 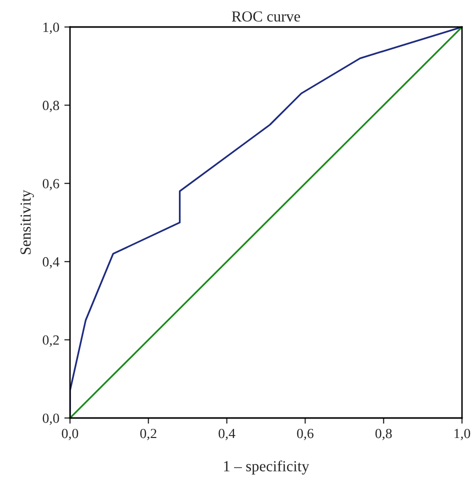 What do you see at coordinates (51, 419) in the screenshot?
I see `y-tick-label: 0,0` at bounding box center [51, 419].